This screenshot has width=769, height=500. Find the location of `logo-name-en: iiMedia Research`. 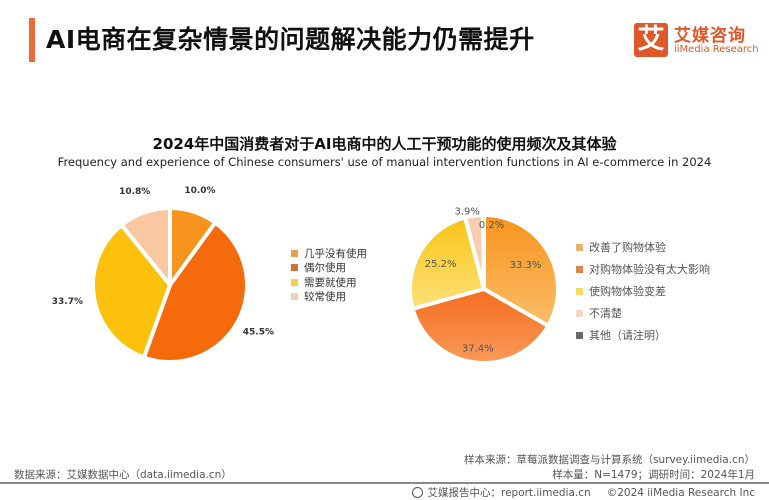

logo-name-en: iiMedia Research is located at coordinates (716, 49).